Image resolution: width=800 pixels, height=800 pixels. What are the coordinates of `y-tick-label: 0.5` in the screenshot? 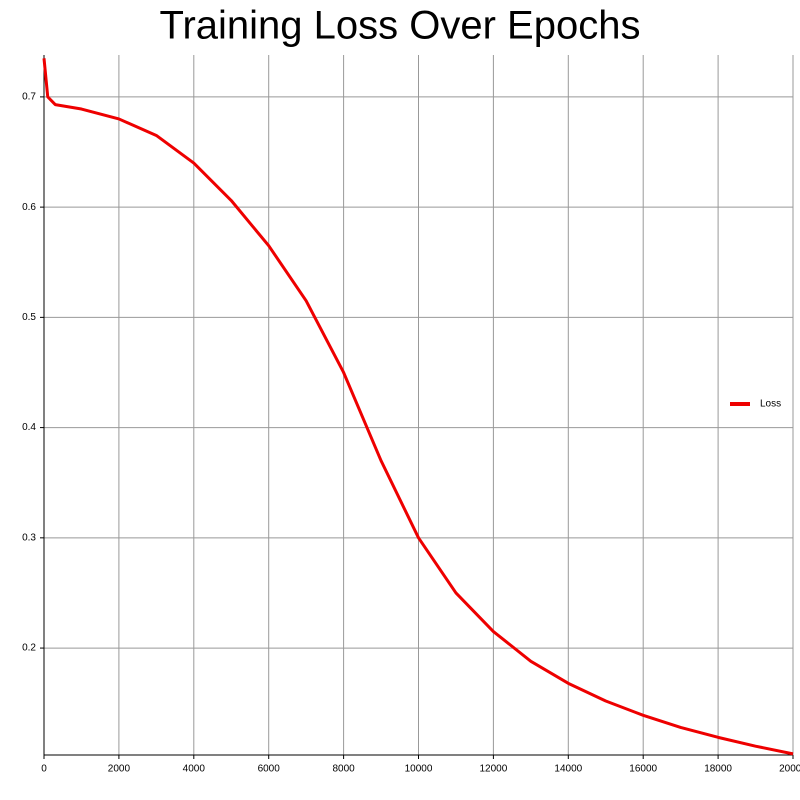 It's located at (29, 317).